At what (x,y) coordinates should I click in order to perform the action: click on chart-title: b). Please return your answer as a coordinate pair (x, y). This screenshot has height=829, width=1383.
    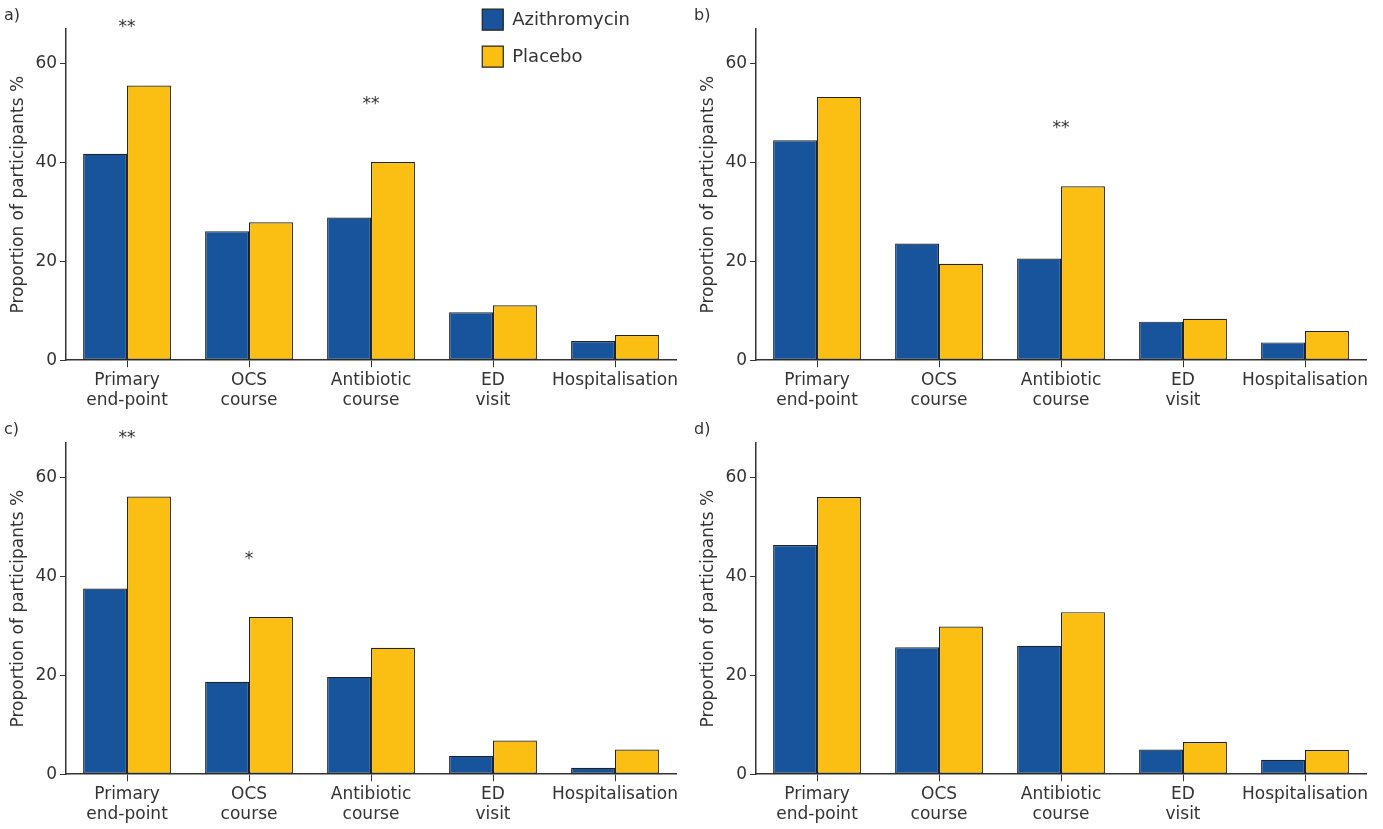
    Looking at the image, I should click on (702, 14).